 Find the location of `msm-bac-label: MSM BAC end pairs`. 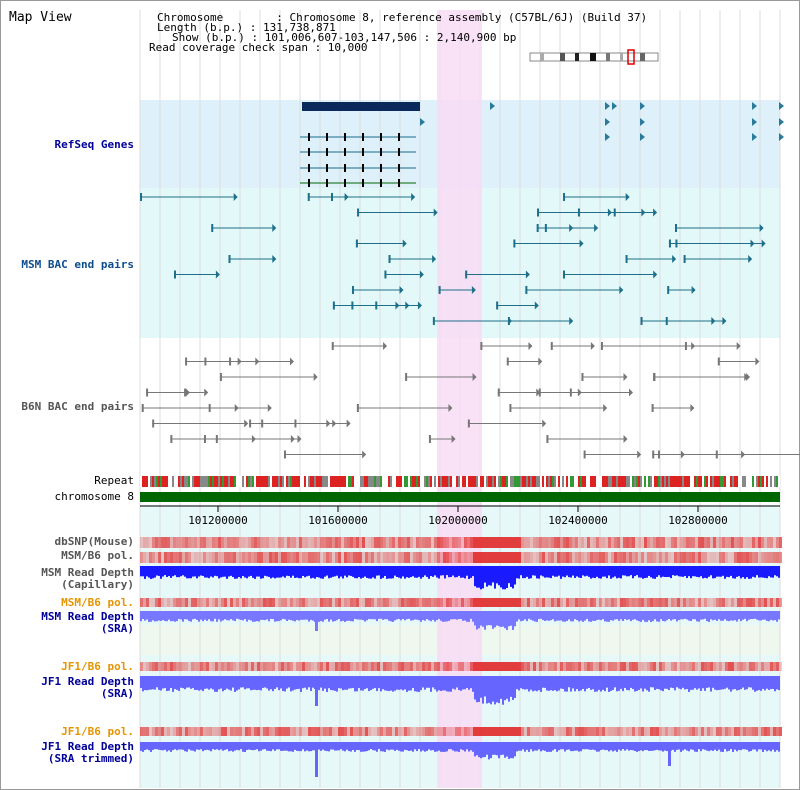

msm-bac-label: MSM BAC end pairs is located at coordinates (77, 264).